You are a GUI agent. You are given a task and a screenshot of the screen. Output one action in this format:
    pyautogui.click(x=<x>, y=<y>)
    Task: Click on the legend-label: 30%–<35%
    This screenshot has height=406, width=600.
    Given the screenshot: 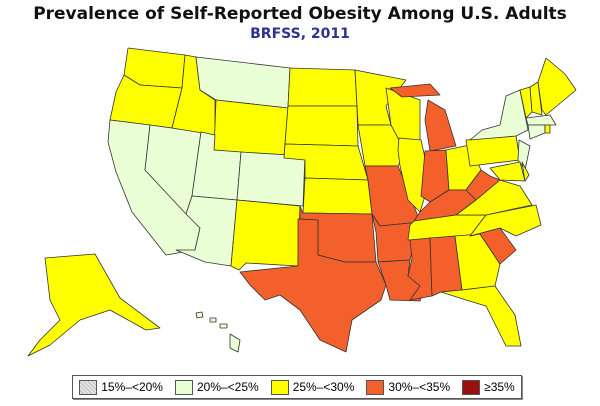 What is the action you would take?
    pyautogui.click(x=419, y=387)
    